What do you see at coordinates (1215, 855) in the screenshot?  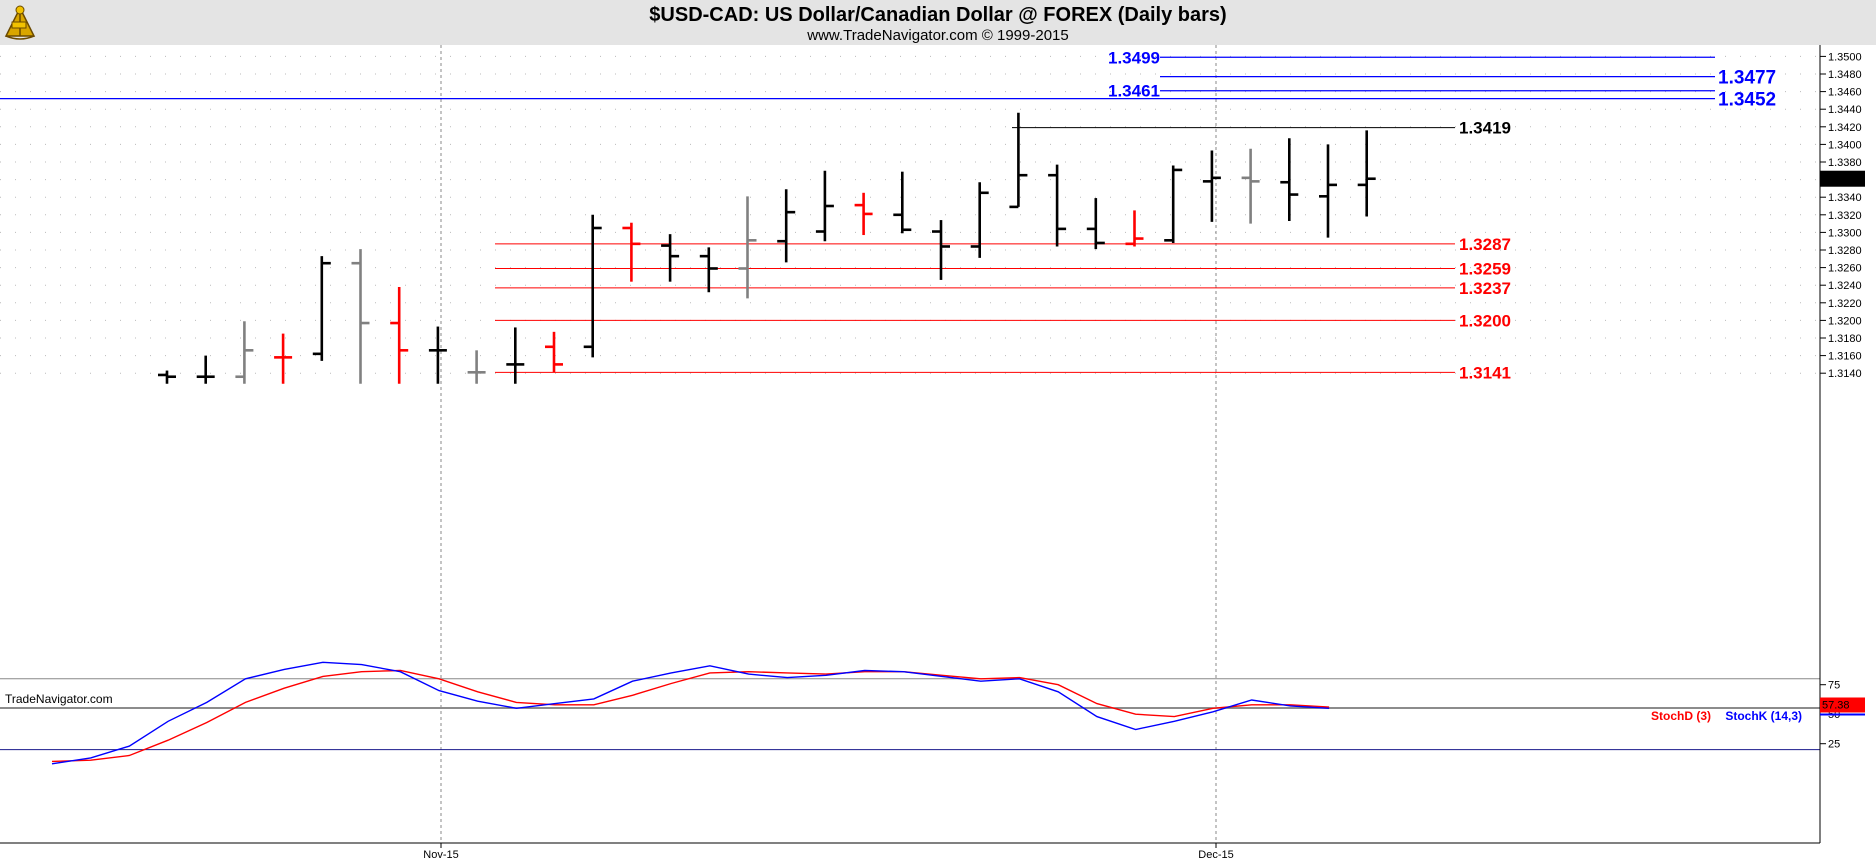 I see `date-tick-label: Dec-15` at bounding box center [1215, 855].